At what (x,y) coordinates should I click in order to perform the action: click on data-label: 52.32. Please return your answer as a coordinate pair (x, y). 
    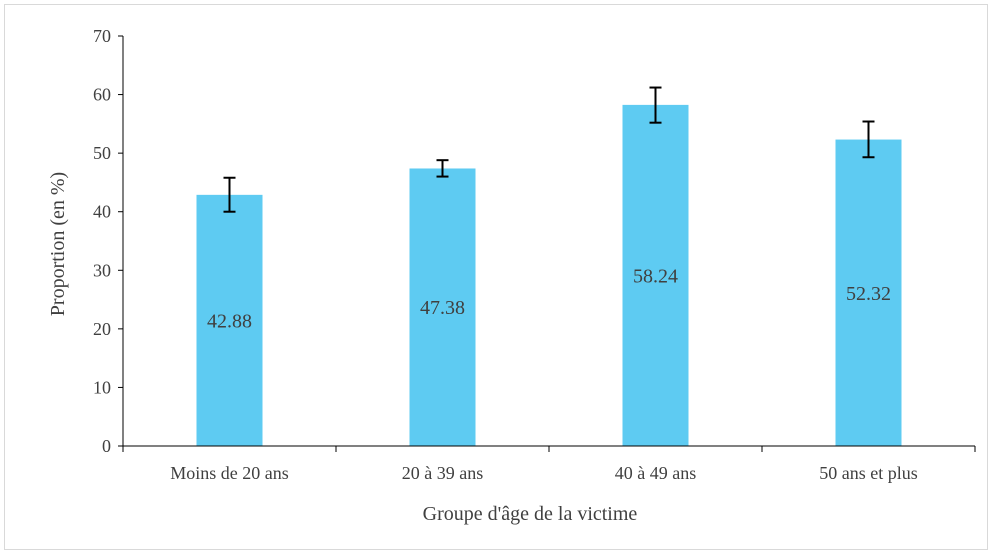
    Looking at the image, I should click on (868, 294).